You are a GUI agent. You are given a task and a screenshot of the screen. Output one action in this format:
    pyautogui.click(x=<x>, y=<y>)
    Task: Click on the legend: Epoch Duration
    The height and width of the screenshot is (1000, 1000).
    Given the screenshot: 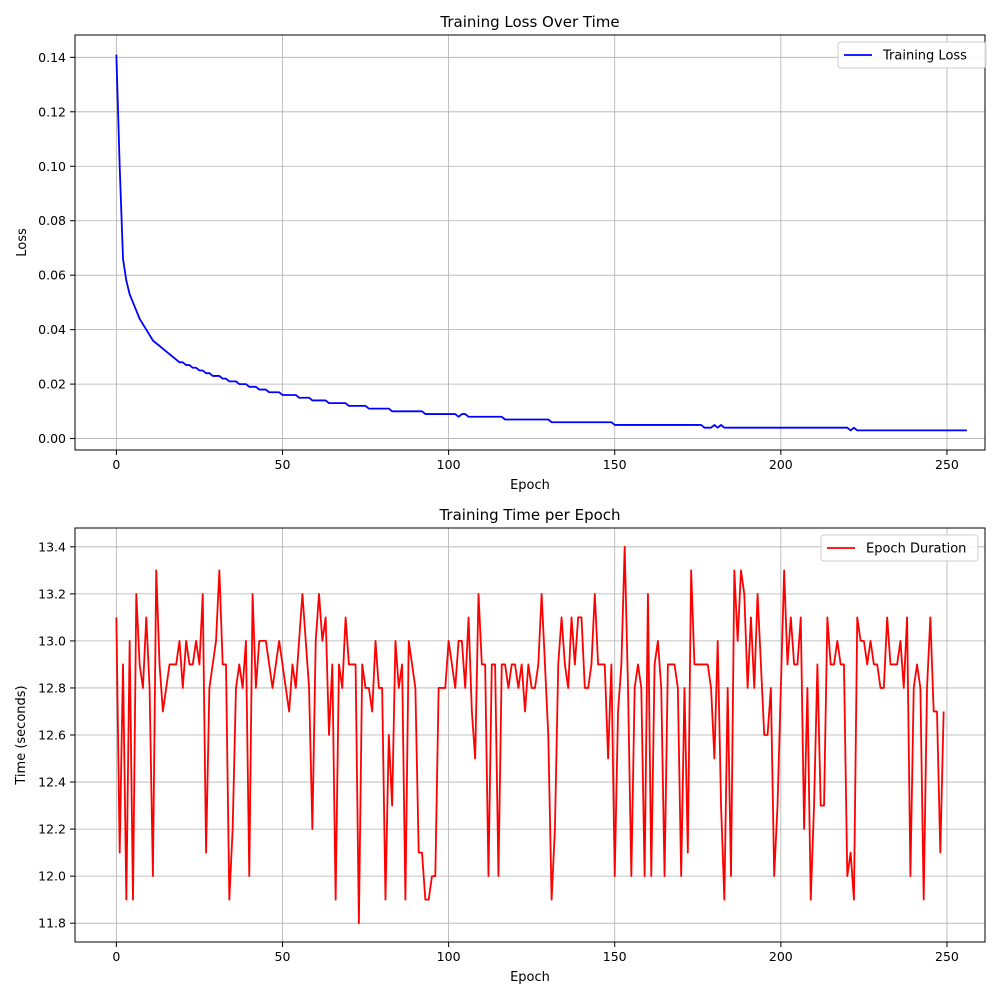 What is the action you would take?
    pyautogui.click(x=899, y=548)
    